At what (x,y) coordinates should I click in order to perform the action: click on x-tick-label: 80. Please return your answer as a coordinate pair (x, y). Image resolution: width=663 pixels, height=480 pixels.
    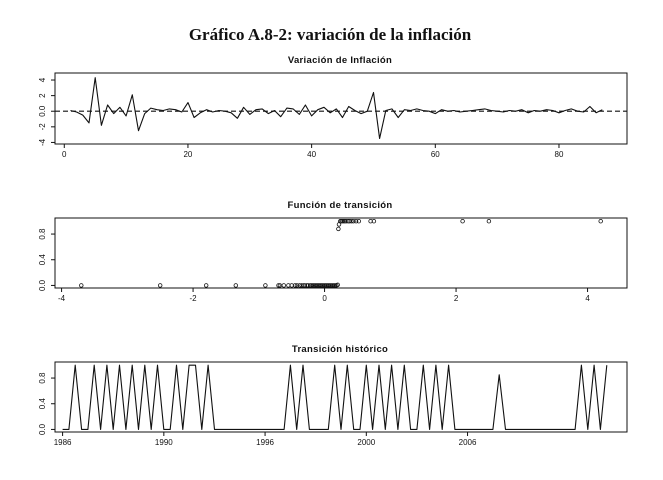
    Looking at the image, I should click on (559, 154).